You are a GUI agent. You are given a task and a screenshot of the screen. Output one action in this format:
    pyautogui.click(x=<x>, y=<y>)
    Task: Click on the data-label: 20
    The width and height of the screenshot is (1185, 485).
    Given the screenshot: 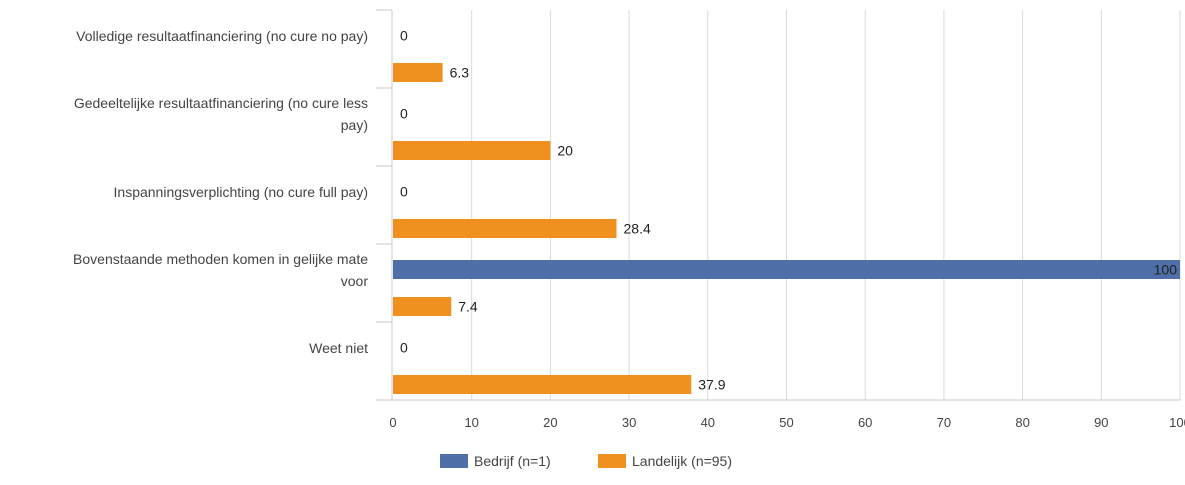 What is the action you would take?
    pyautogui.click(x=565, y=151)
    